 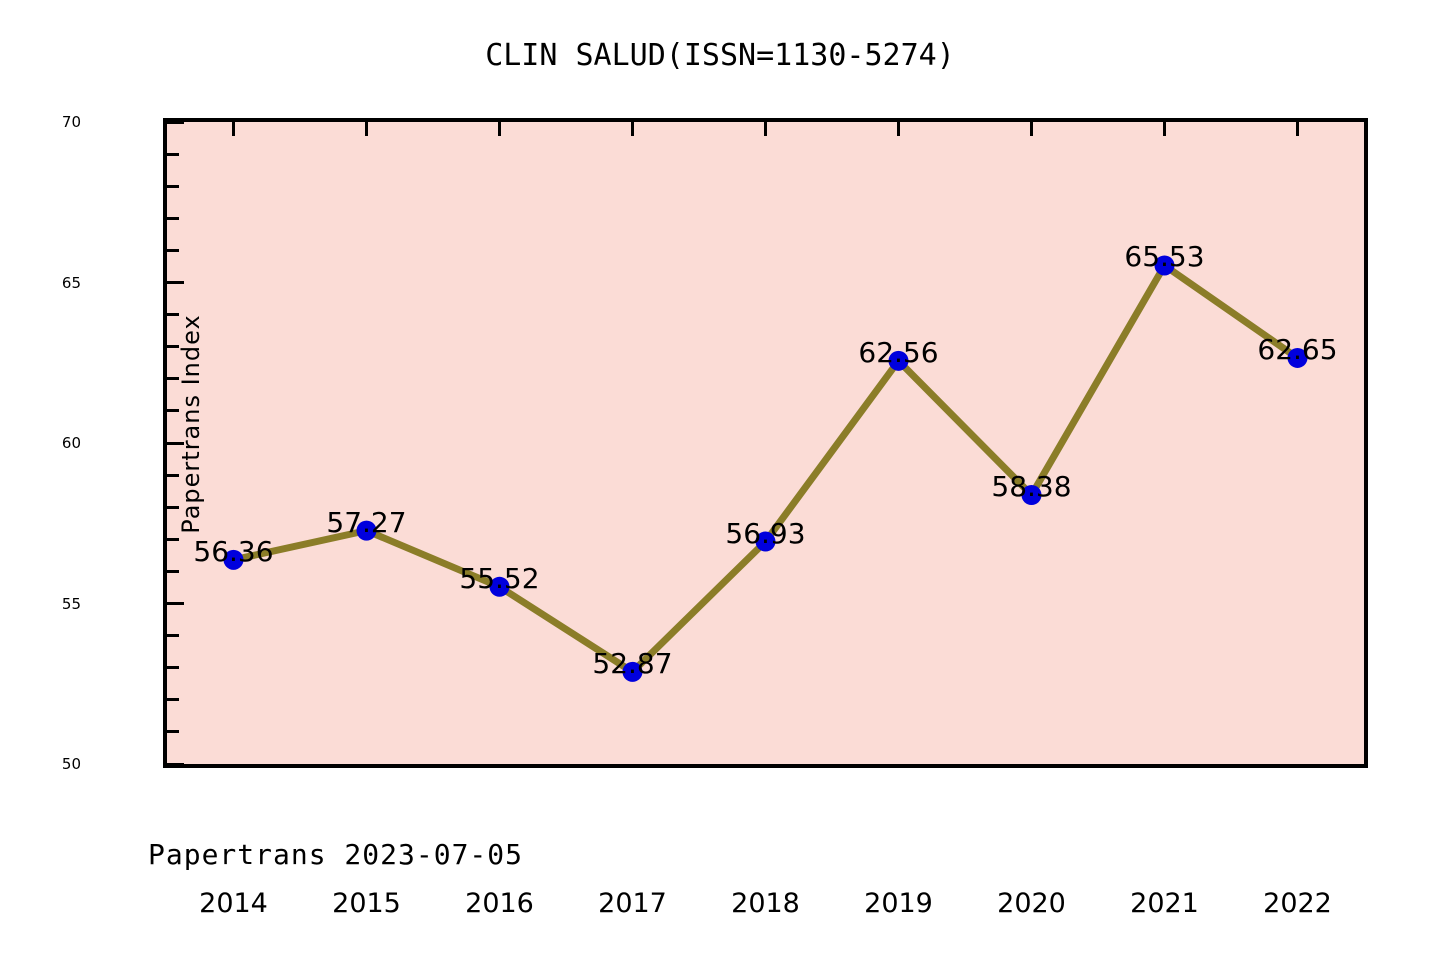 I want to click on x-tick-label: 2014, so click(x=233, y=903).